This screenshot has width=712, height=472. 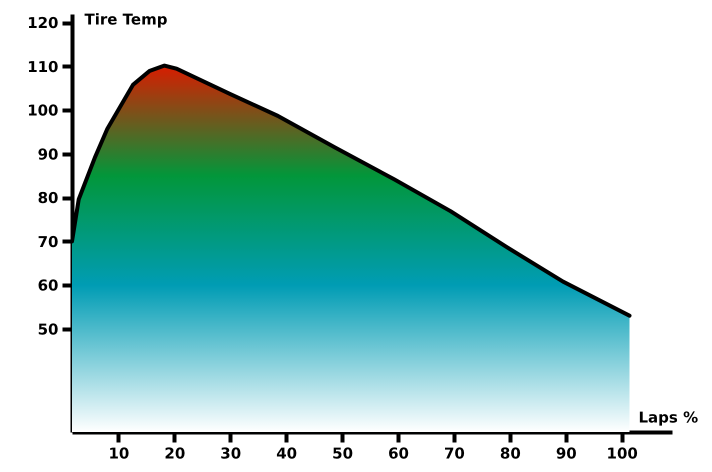 I want to click on y-tick-label: 60, so click(x=48, y=285).